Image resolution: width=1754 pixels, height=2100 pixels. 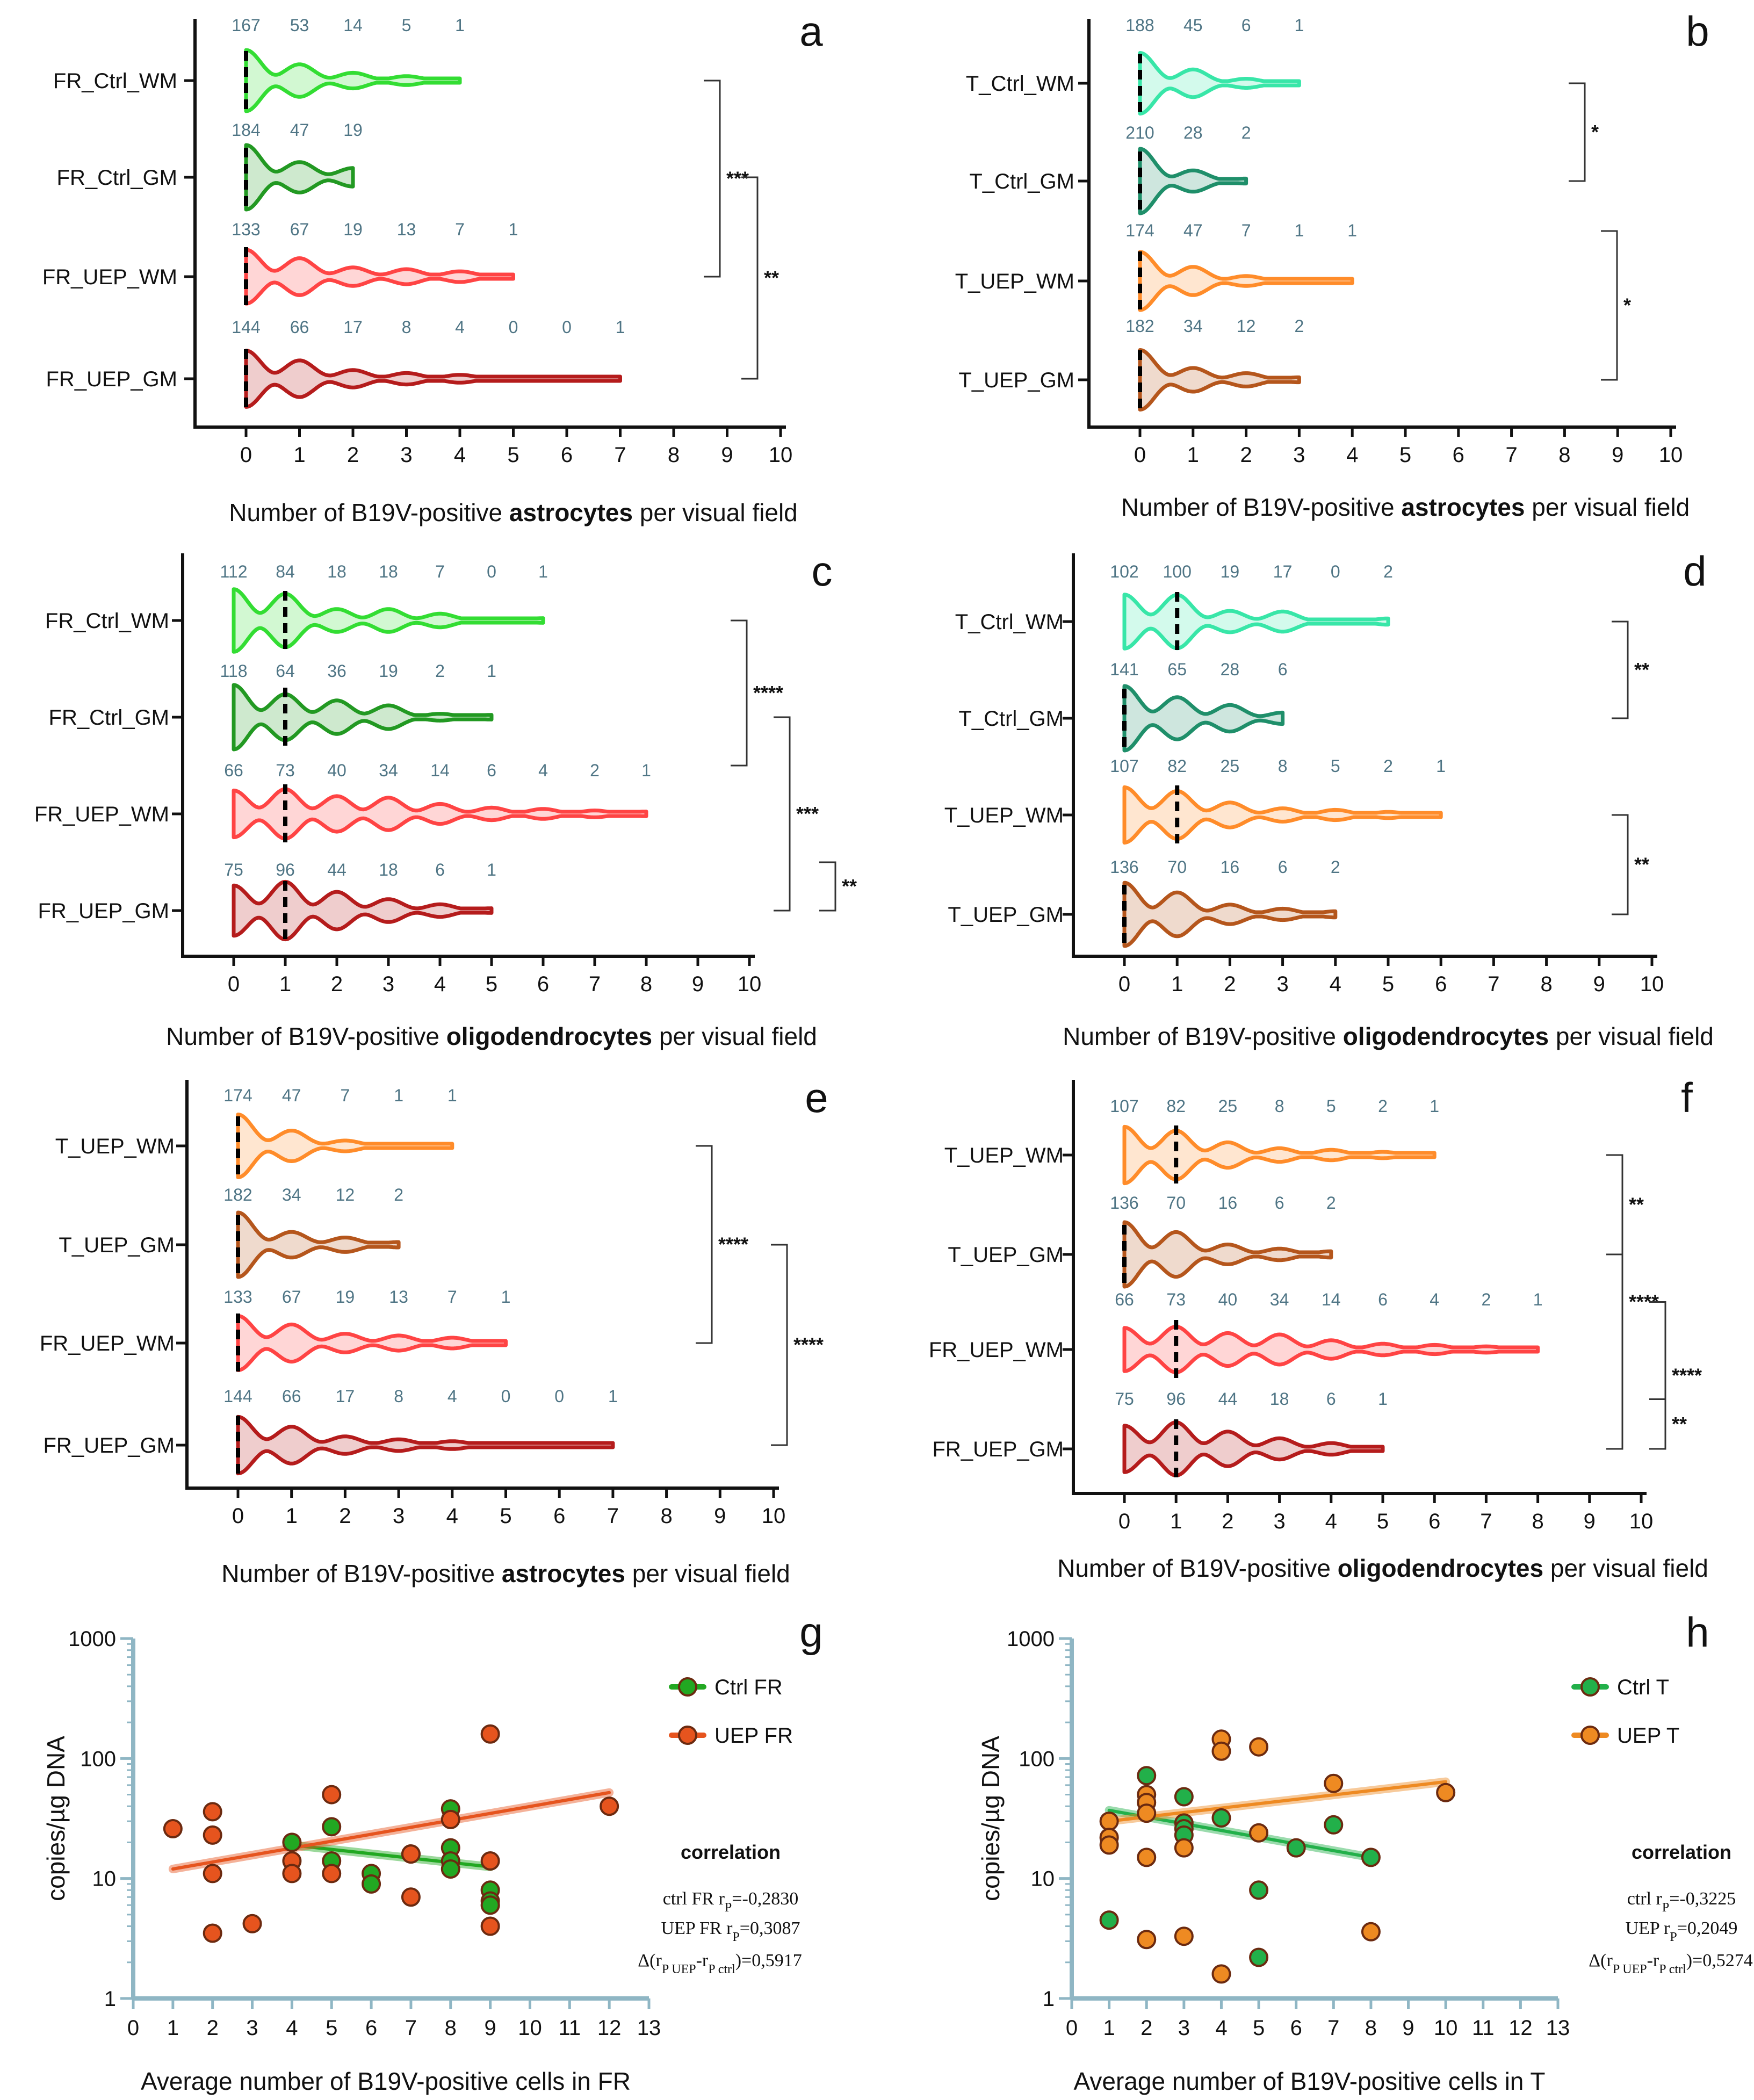 I want to click on count-label: 0, so click(x=513, y=327).